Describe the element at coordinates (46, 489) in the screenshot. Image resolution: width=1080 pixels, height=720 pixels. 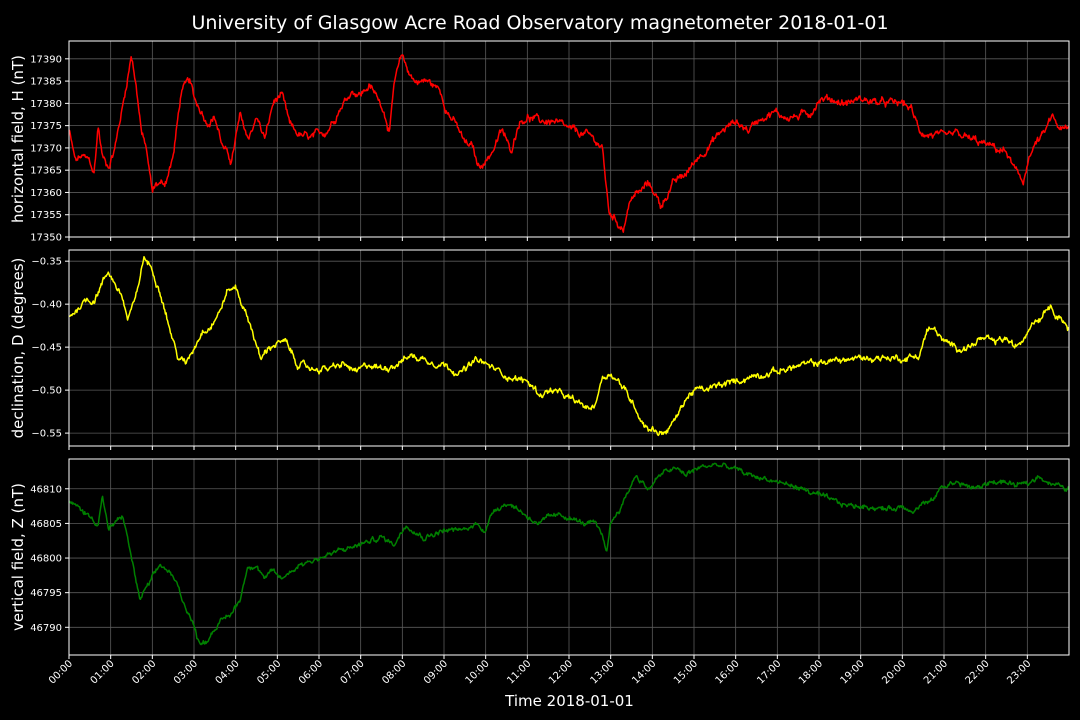
I see `y-tick-label: 46810` at that location.